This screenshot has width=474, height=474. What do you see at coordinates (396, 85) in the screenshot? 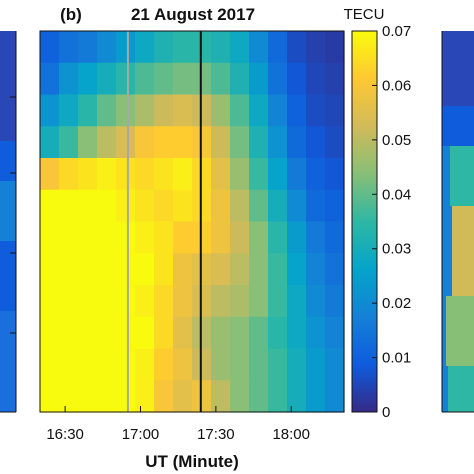
I see `colorbar-tick-label: 0.06` at bounding box center [396, 85].